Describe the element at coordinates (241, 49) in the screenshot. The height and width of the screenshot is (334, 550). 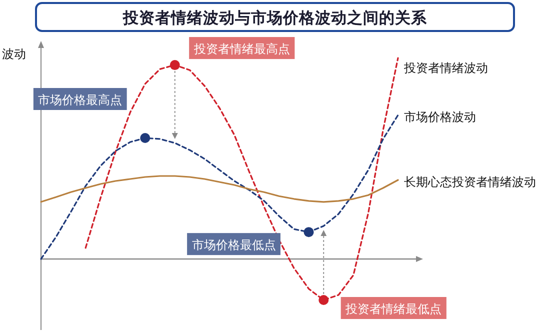
I see `text: 投资者情绪最高点` at that location.